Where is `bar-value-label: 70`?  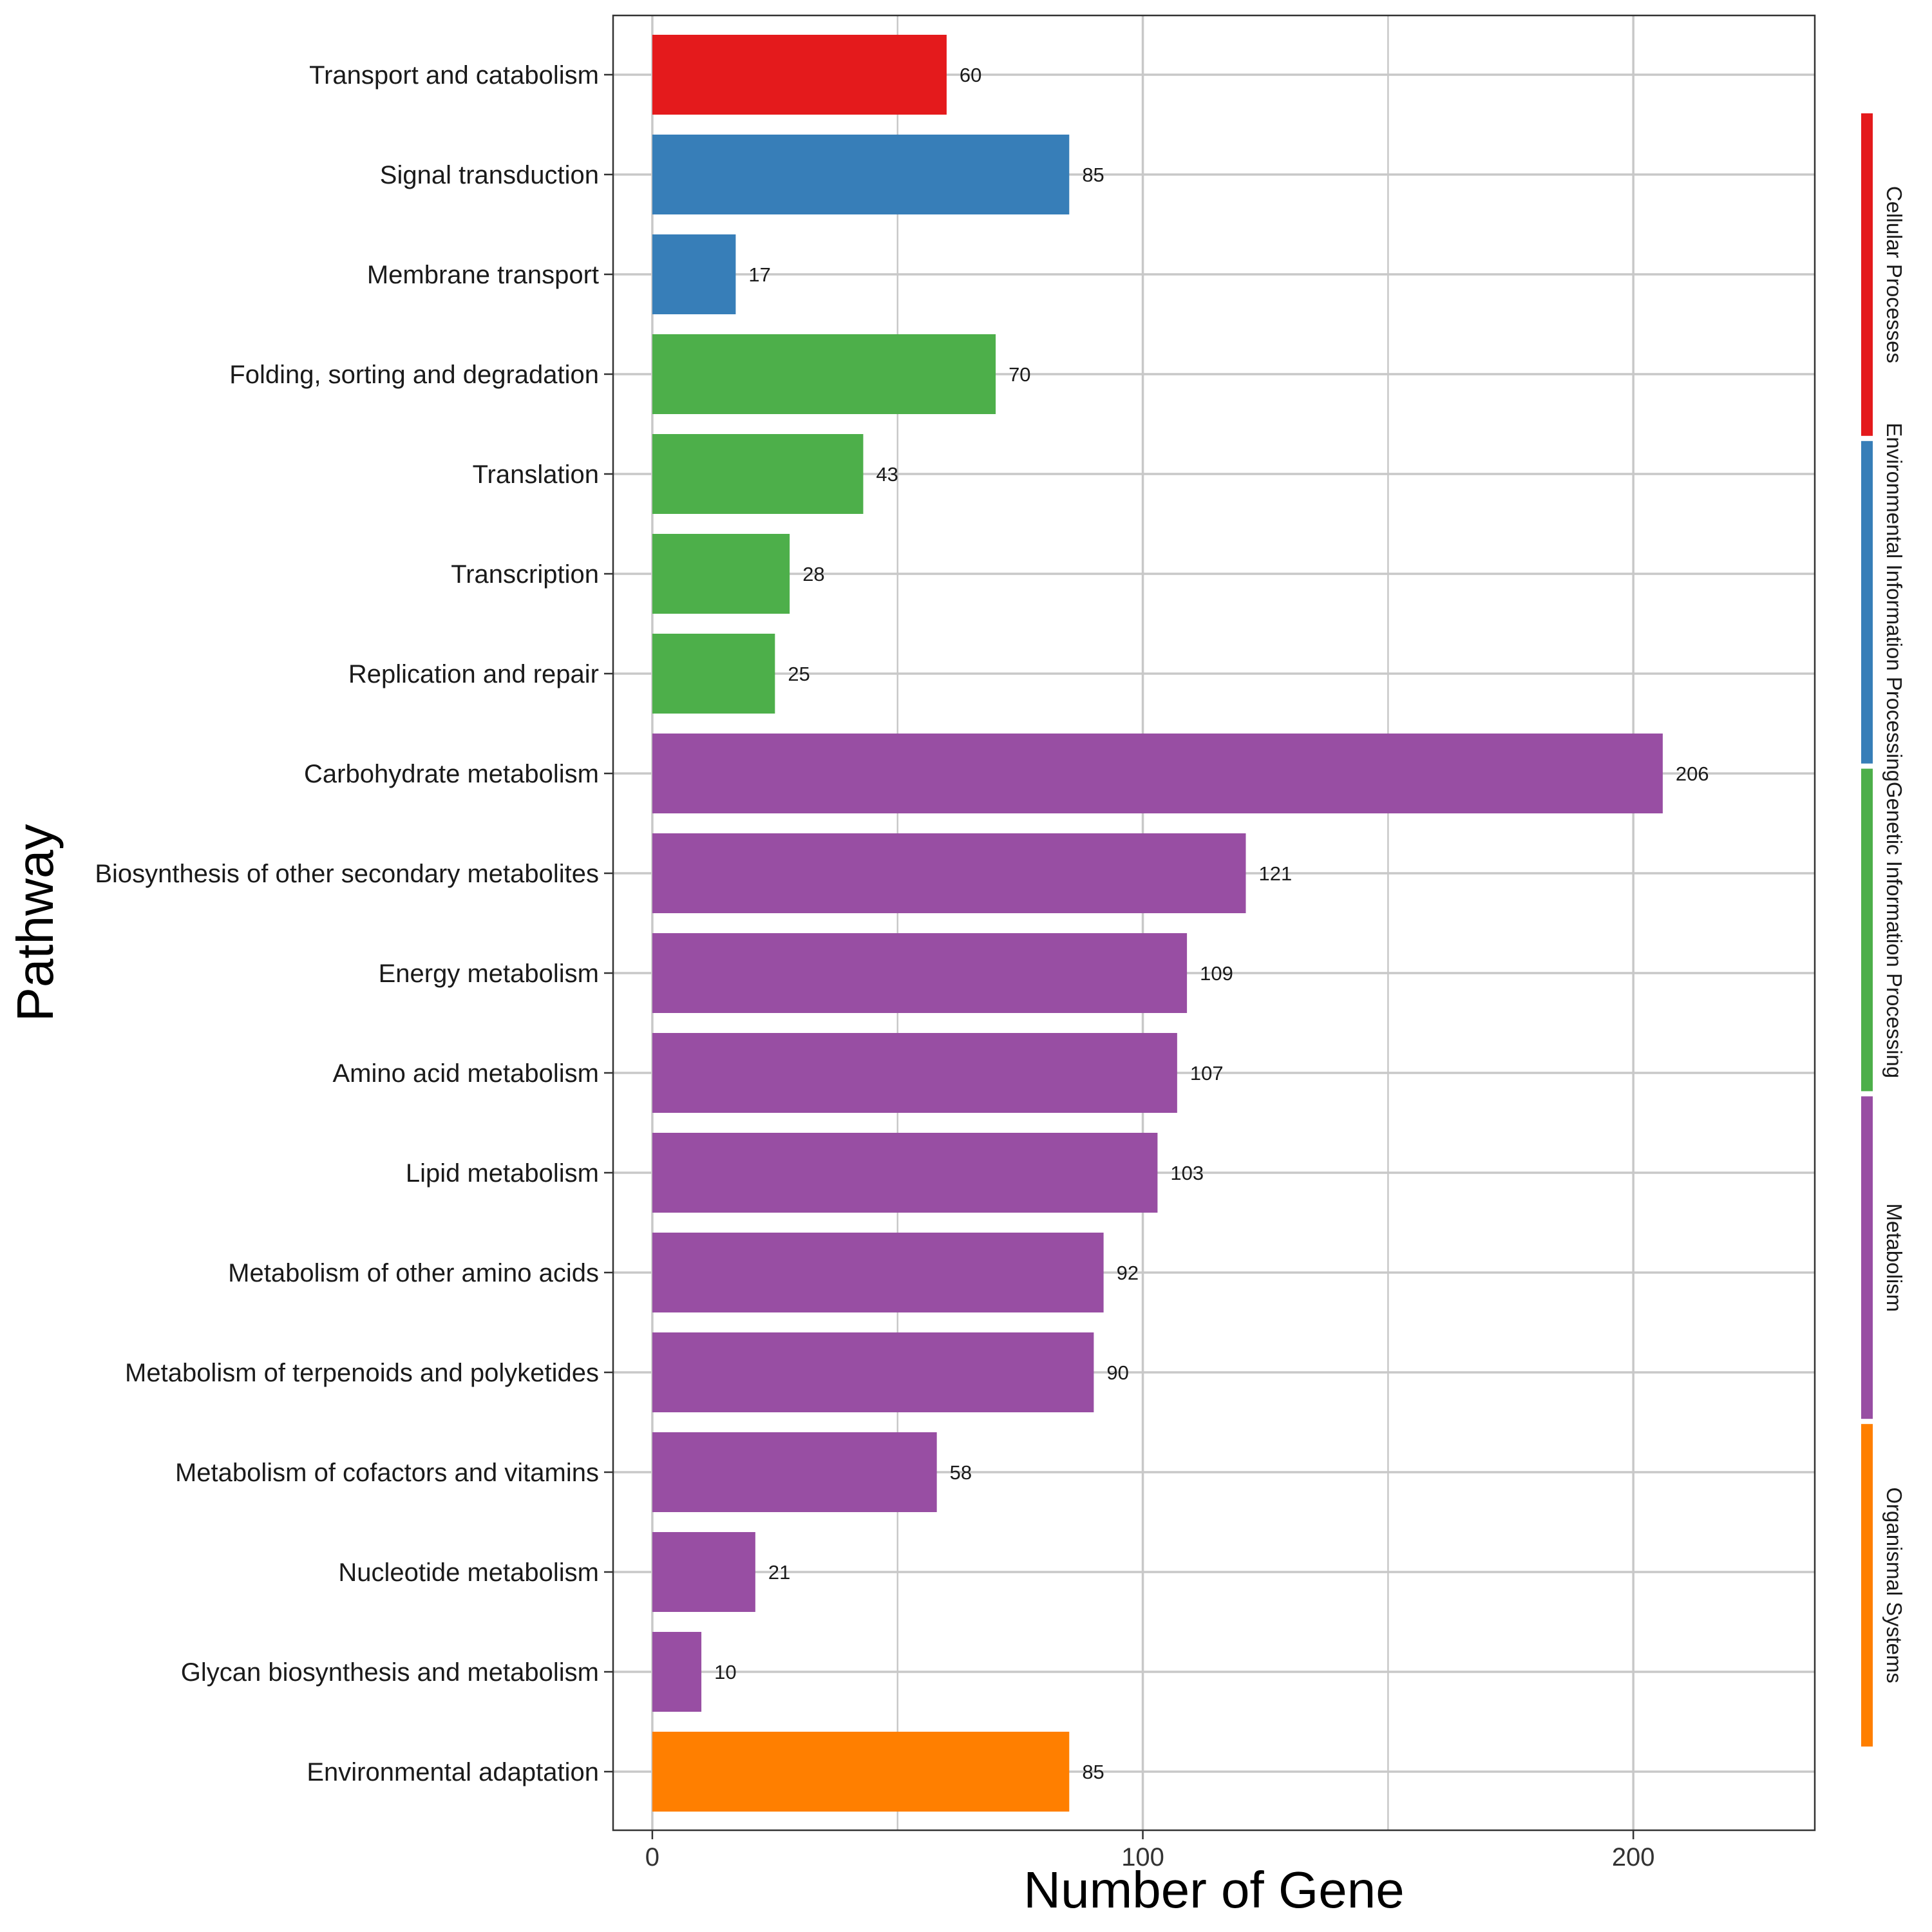
bar-value-label: 70 is located at coordinates (1019, 374).